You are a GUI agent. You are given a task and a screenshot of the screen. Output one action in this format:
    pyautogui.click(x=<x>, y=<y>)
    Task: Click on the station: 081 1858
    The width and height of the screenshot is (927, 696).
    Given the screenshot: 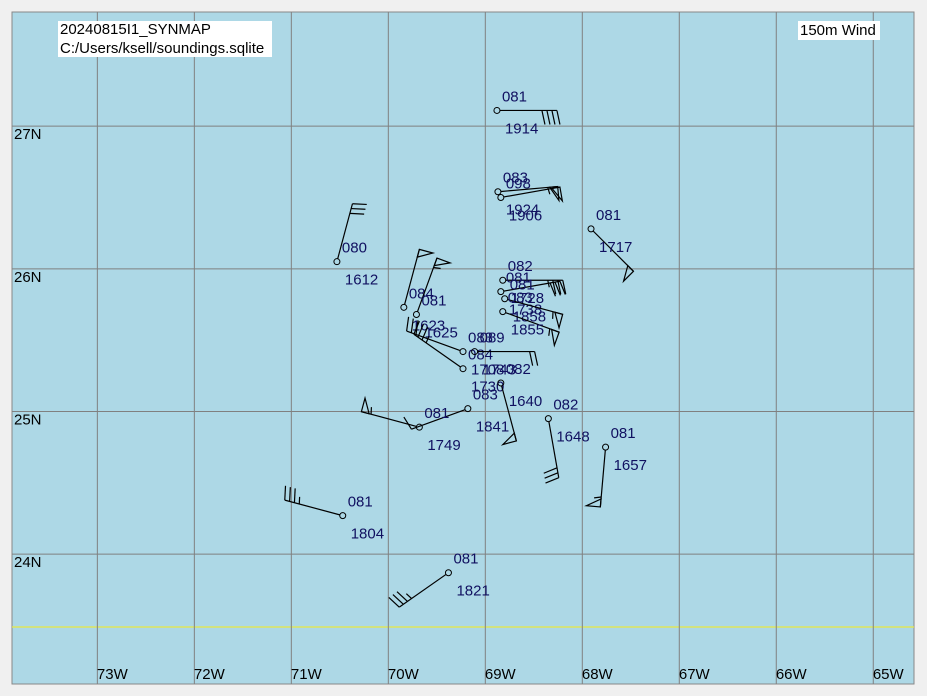 What is the action you would take?
    pyautogui.click(x=532, y=304)
    